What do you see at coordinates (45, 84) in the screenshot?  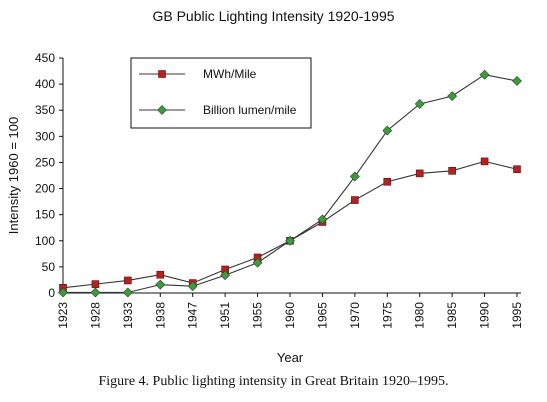 I see `y-tick-label: 400` at bounding box center [45, 84].